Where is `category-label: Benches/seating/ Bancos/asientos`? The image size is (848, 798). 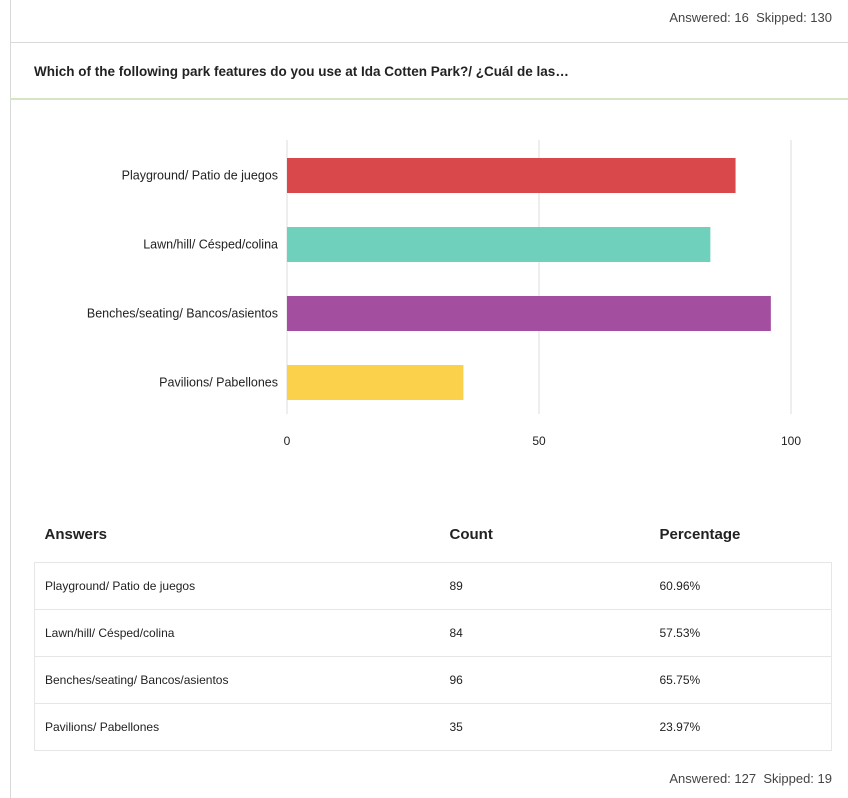 category-label: Benches/seating/ Bancos/asientos is located at coordinates (182, 314).